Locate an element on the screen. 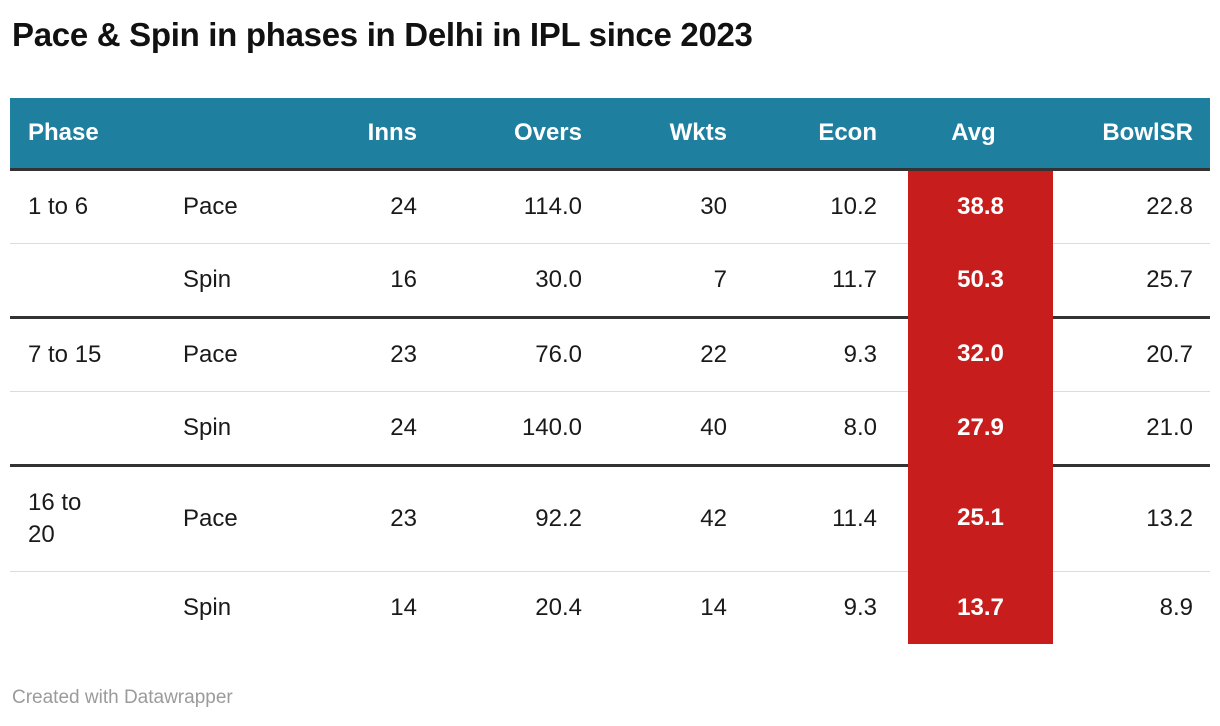  cell-bowlsr: 8.9 is located at coordinates (1131, 607).